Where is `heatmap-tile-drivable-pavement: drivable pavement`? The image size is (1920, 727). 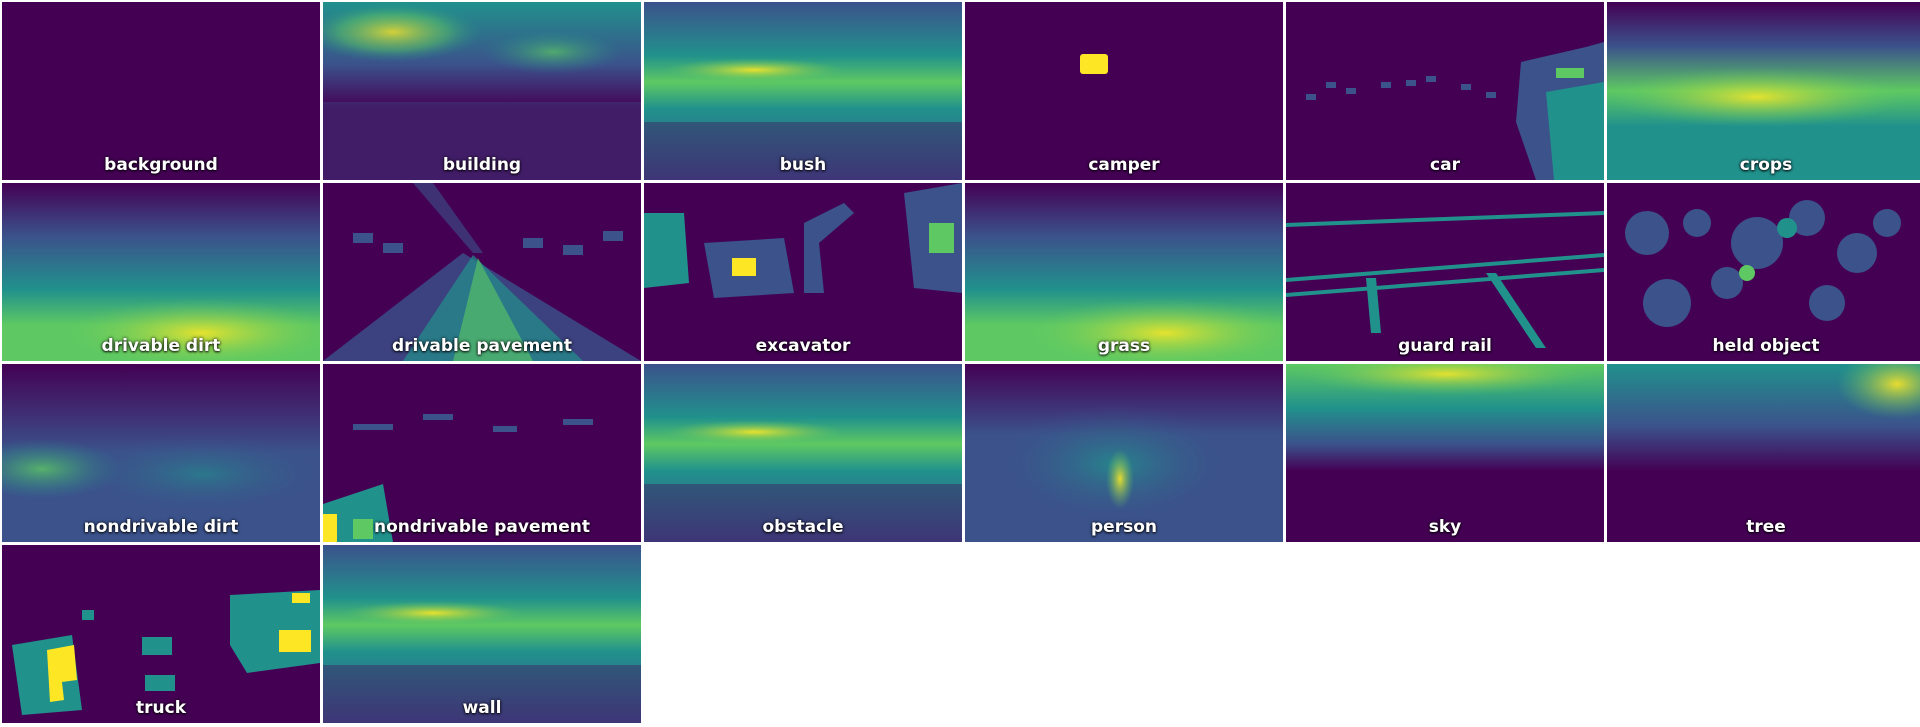
heatmap-tile-drivable-pavement: drivable pavement is located at coordinates (482, 272).